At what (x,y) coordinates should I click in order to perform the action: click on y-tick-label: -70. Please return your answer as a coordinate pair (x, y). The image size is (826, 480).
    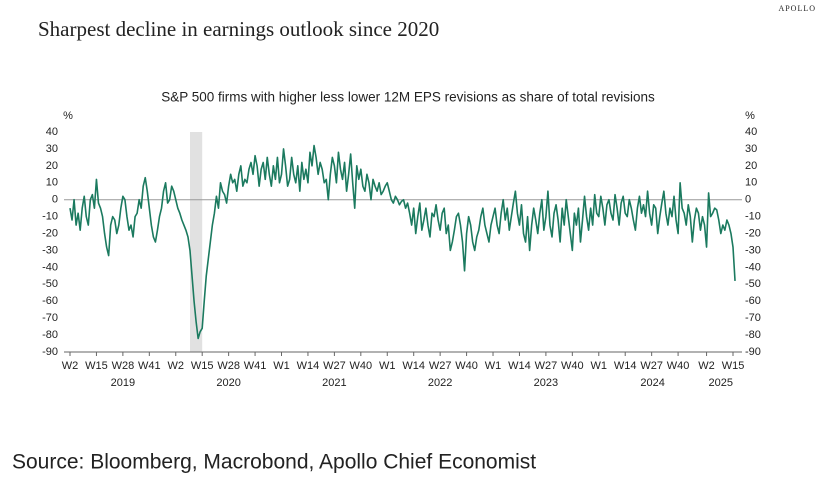
    Looking at the image, I should click on (50, 318).